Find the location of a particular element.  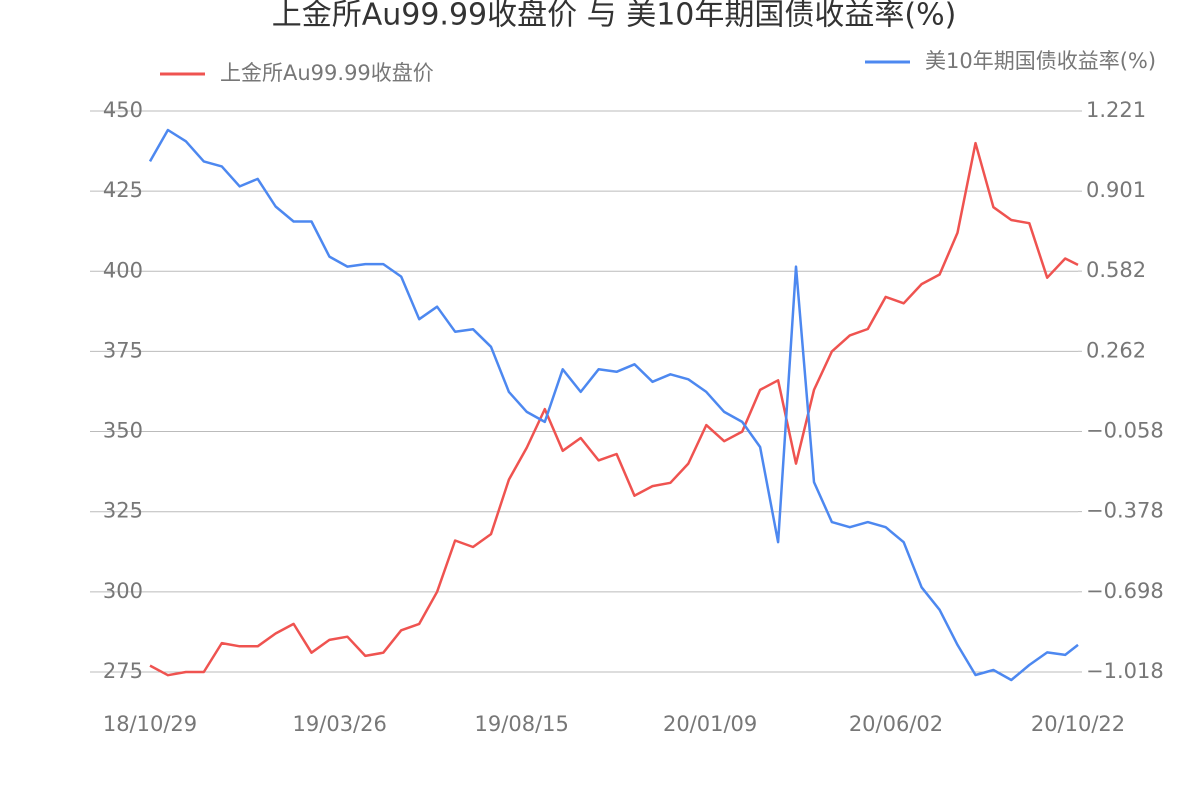

y2-tick-label: −1.018 is located at coordinates (1125, 671).